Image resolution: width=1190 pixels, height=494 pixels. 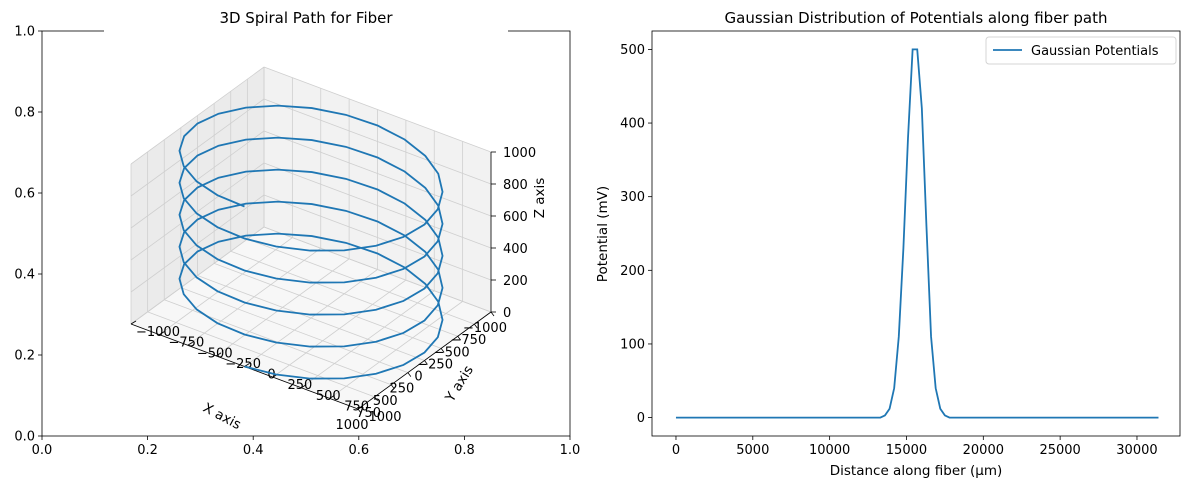 I want to click on y-tick-label: 300, so click(x=632, y=197).